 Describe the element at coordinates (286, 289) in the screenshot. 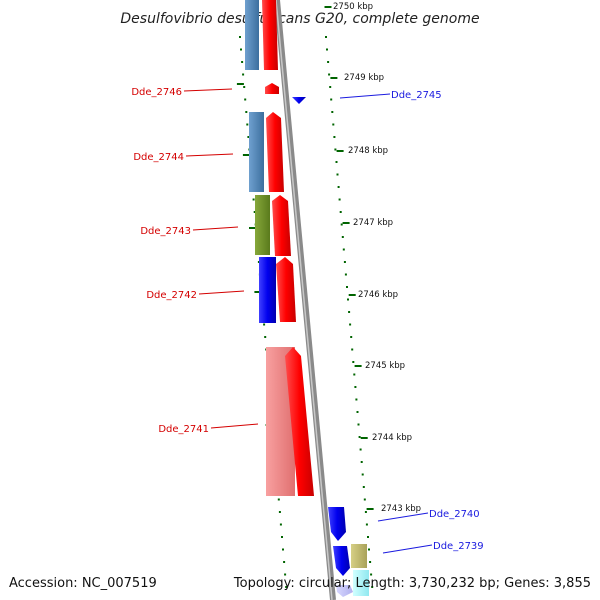

I see `gene-arrow-dde2742` at that location.